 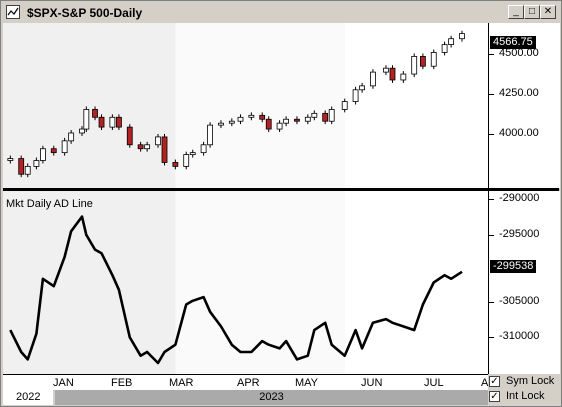 What do you see at coordinates (181, 383) in the screenshot?
I see `month-label: MAR` at bounding box center [181, 383].